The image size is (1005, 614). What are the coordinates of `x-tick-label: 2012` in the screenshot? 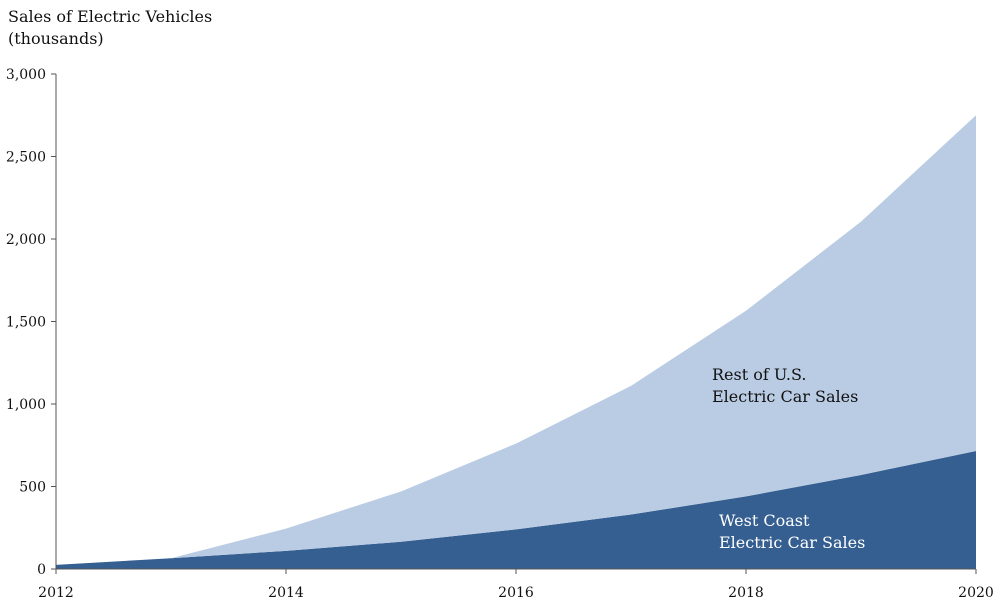 It's located at (56, 593).